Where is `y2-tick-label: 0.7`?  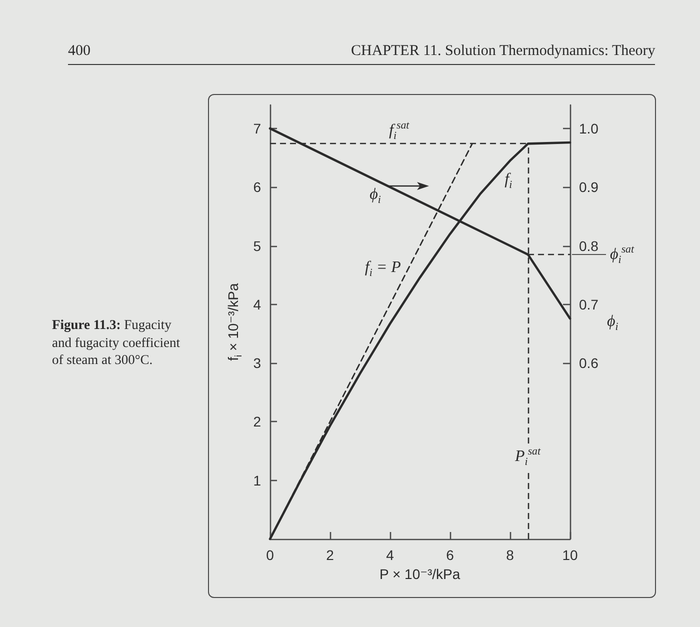
y2-tick-label: 0.7 is located at coordinates (589, 304).